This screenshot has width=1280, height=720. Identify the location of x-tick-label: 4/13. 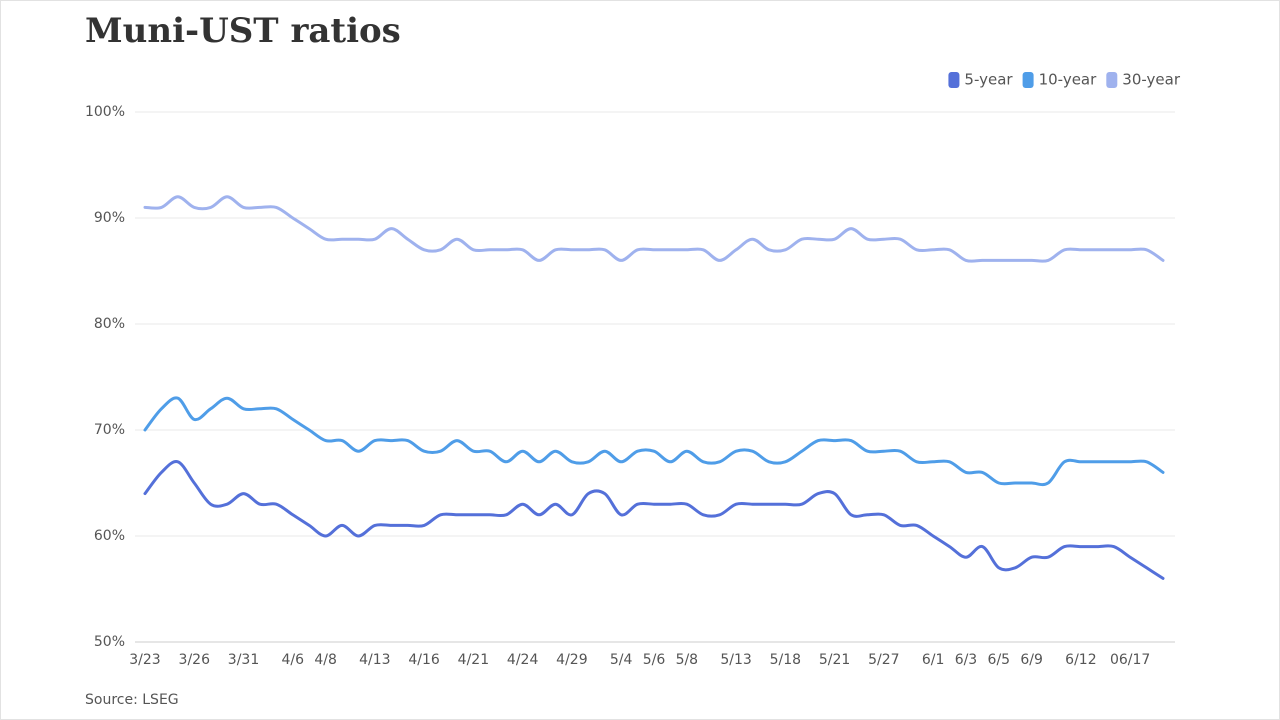
(374, 660).